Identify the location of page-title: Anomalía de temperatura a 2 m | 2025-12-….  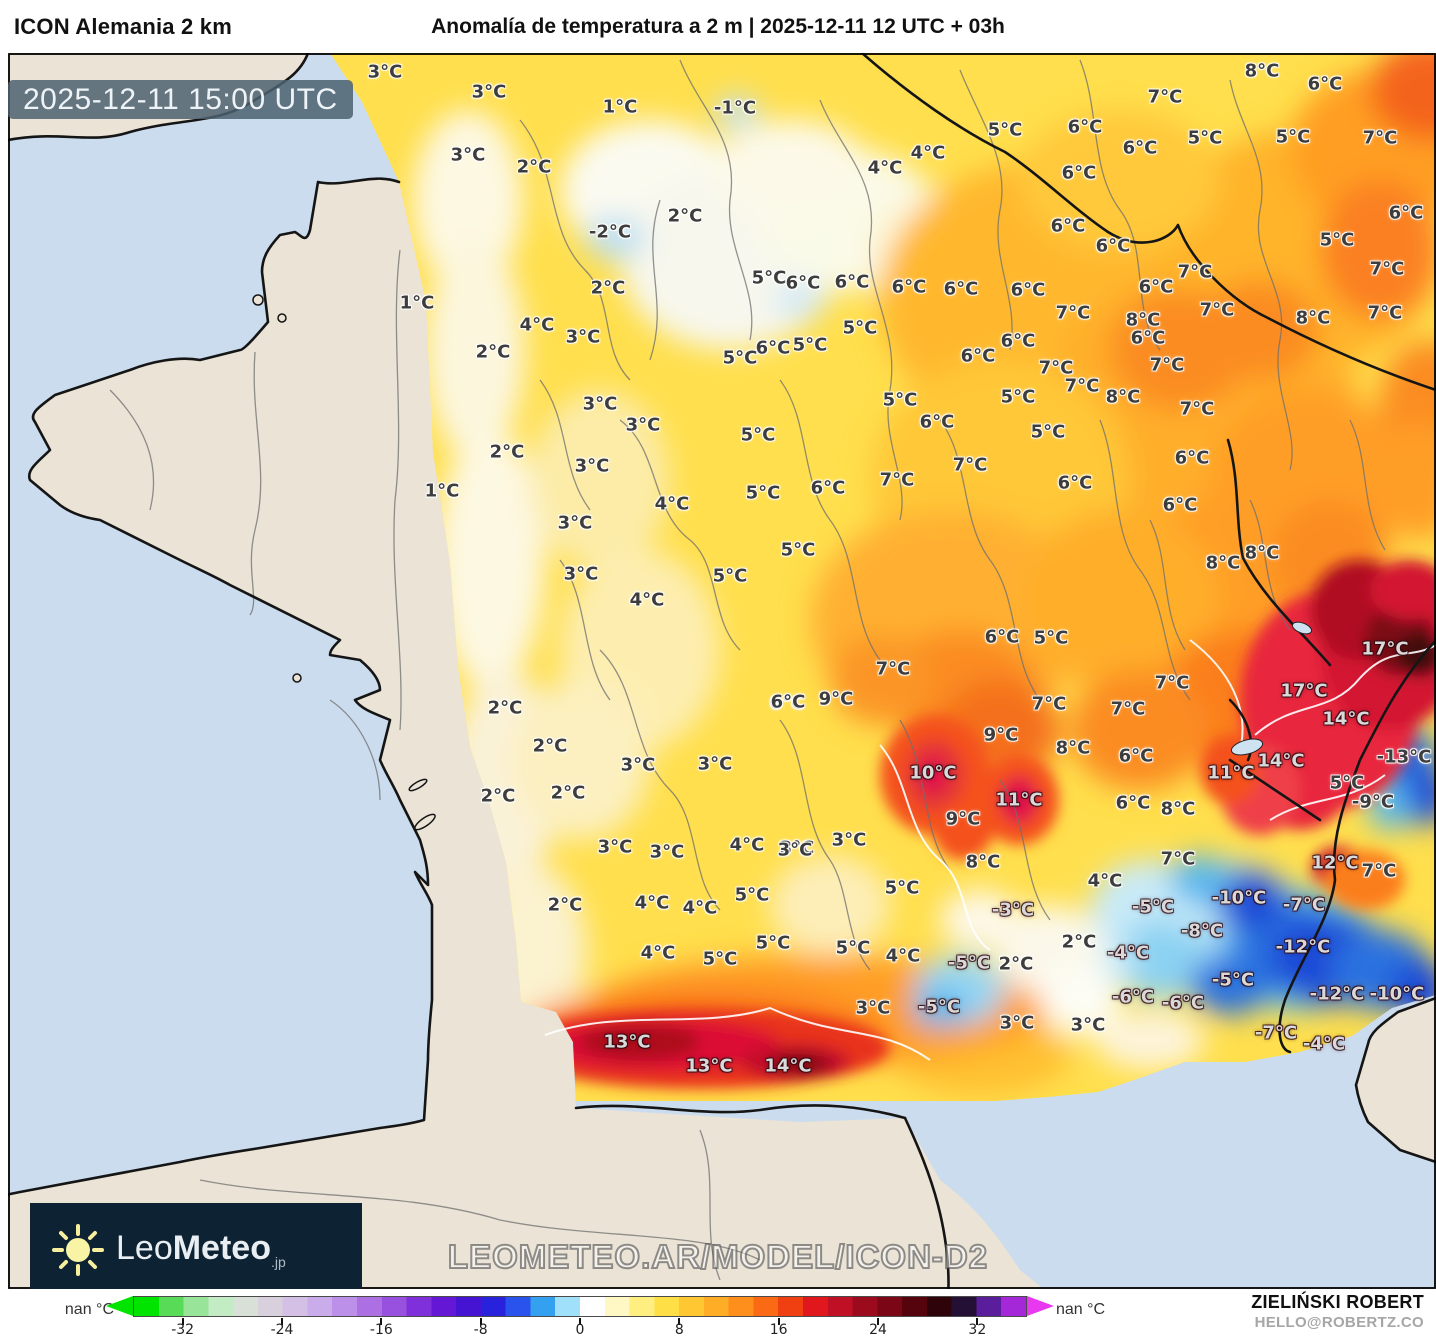
(718, 26).